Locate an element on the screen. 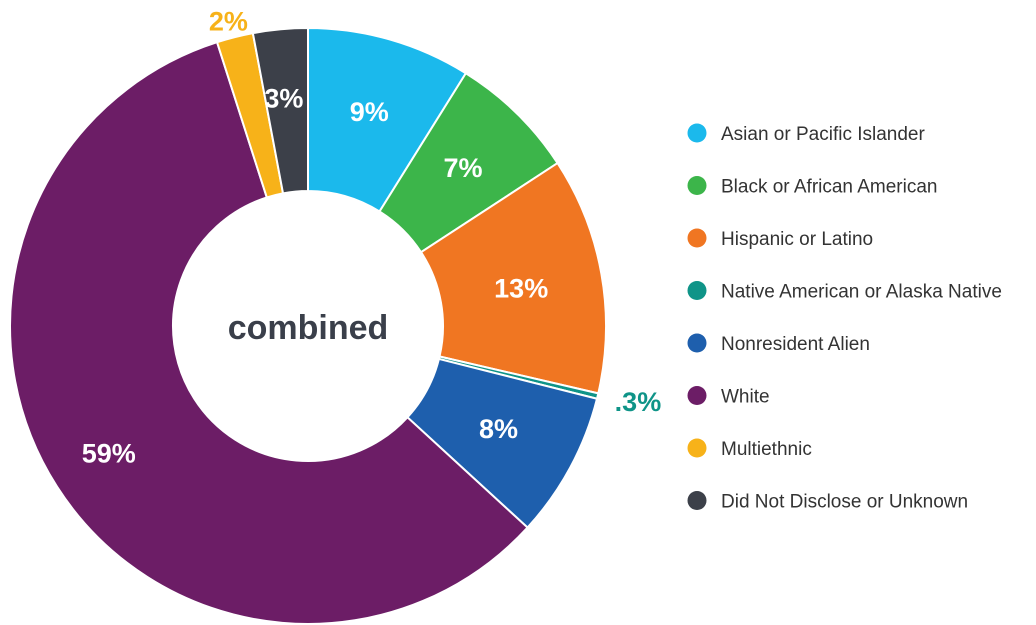  slice-hispanic-or-latino is located at coordinates (513, 278).